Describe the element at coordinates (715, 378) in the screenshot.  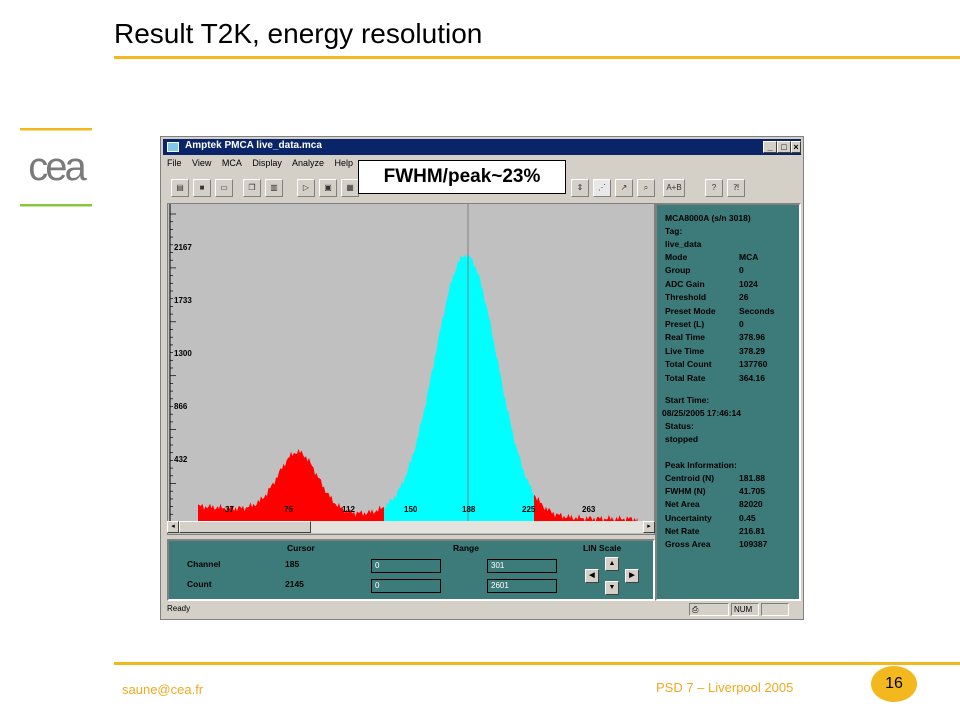
I see `info-row: Total Rate 364.16` at that location.